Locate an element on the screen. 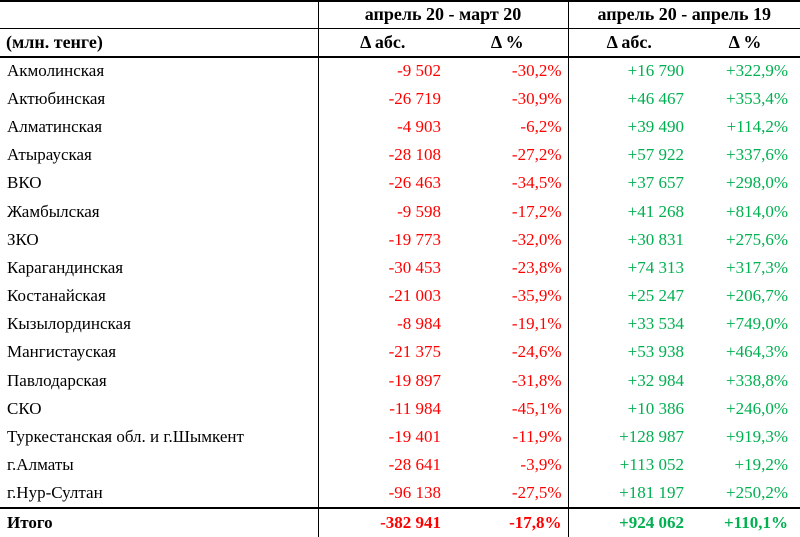 The image size is (800, 537). year-abs-cell: +10 386 is located at coordinates (628, 409).